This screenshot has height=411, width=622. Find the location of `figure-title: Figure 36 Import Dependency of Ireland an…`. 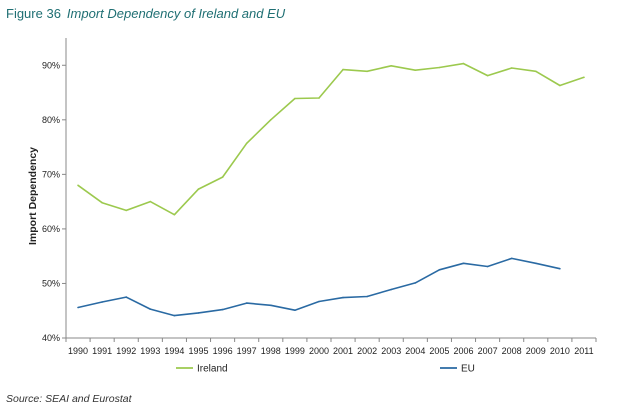

figure-title: Figure 36 Import Dependency of Ireland an… is located at coordinates (145, 13).